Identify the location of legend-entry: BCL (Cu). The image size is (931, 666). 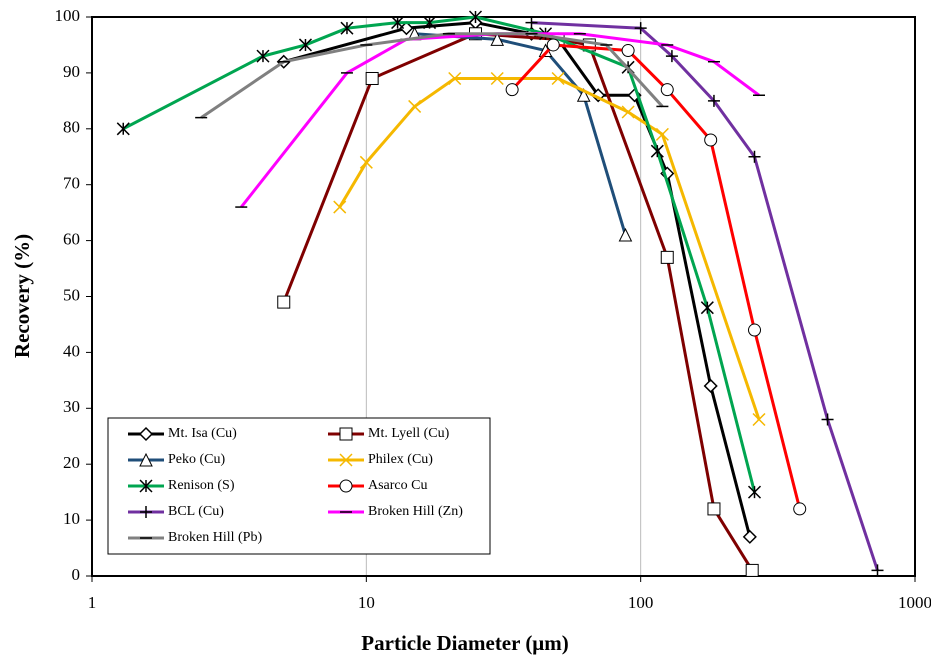
(176, 511).